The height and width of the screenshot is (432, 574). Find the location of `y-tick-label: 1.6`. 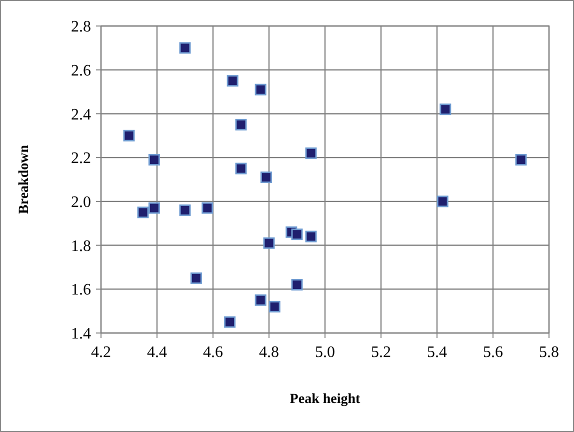

y-tick-label: 1.6 is located at coordinates (81, 290).